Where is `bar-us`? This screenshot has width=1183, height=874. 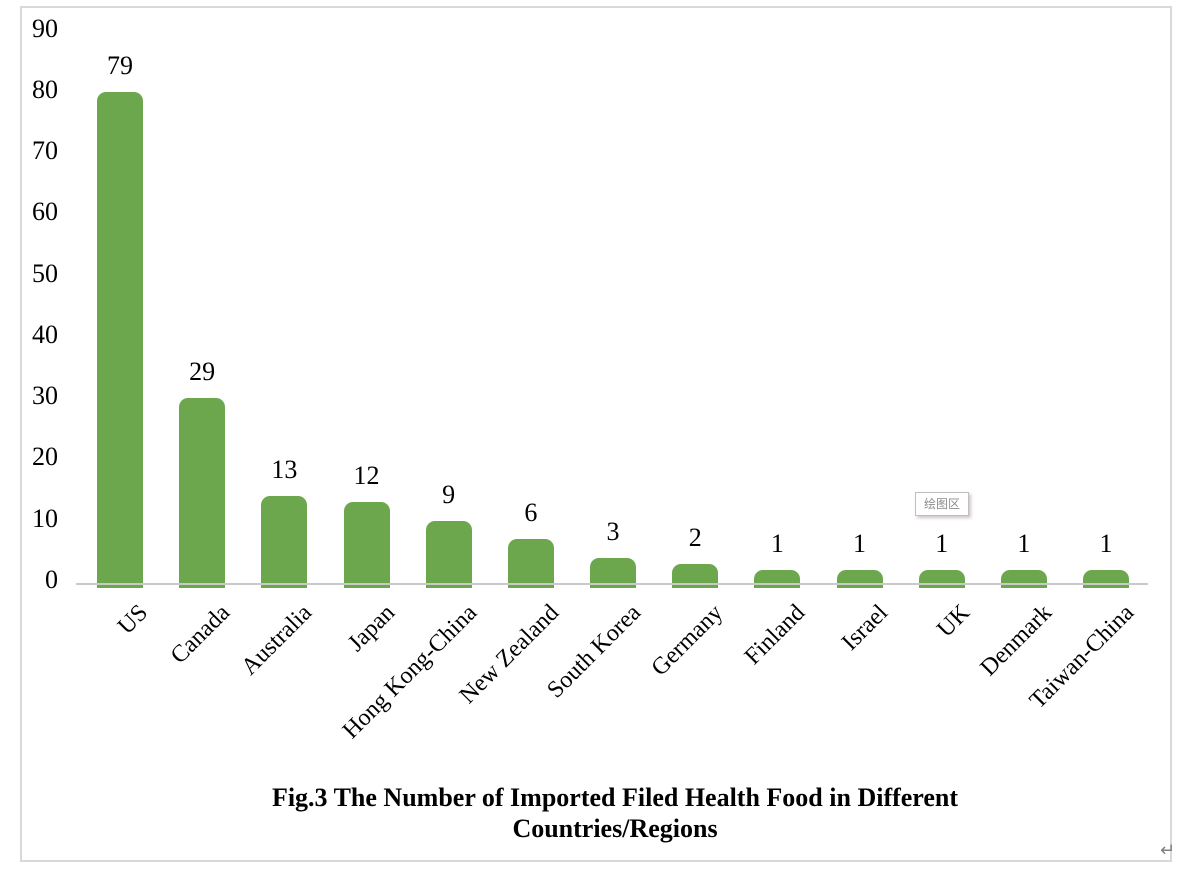
bar-us is located at coordinates (120, 339).